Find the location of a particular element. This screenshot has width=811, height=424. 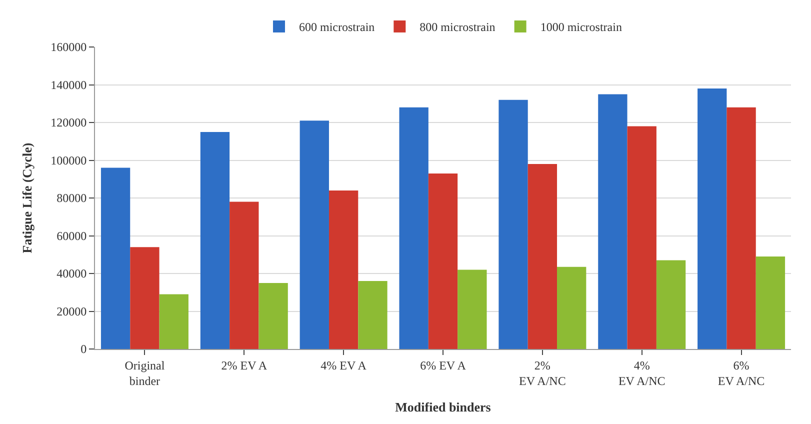

y-tick-label: 20000 is located at coordinates (71, 311).